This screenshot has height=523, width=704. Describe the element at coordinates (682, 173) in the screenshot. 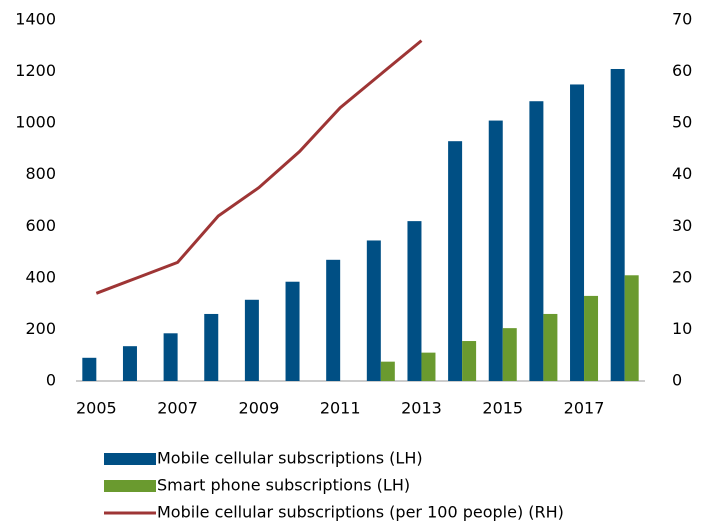

I see `y2-tick-label: 40` at that location.